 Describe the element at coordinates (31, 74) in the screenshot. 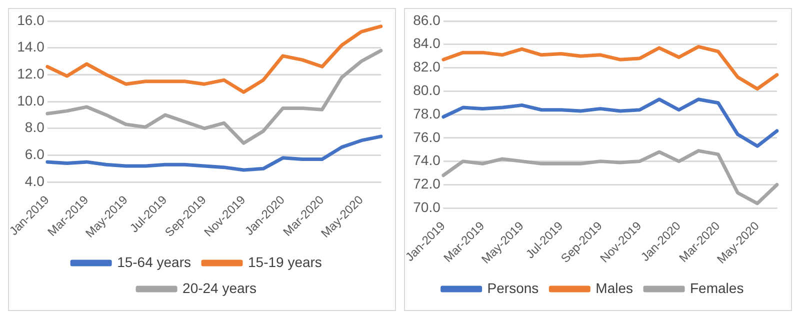

I see `y-tick-label: 12.0` at that location.